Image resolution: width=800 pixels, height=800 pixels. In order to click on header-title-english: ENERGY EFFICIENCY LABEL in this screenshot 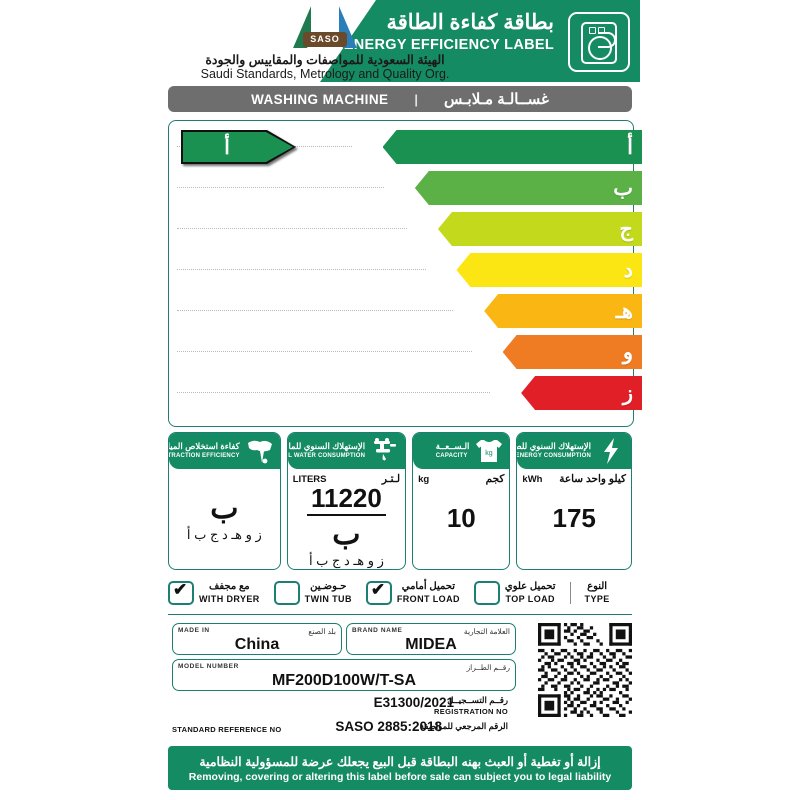, I will do `click(448, 45)`.